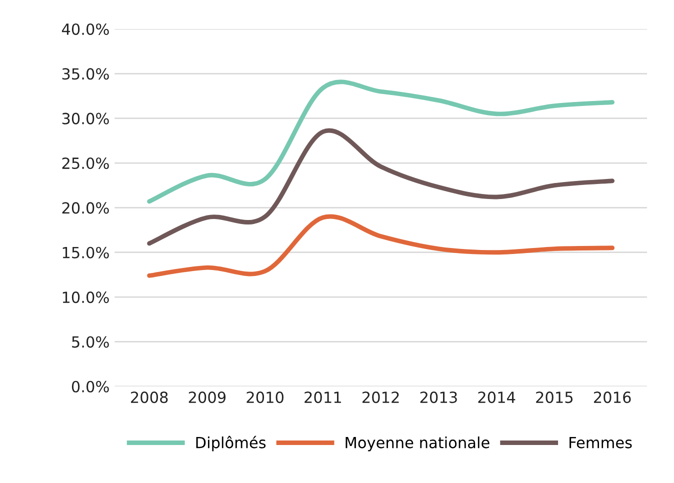 This screenshot has width=674, height=483. Describe the element at coordinates (322, 398) in the screenshot. I see `x-tick-label: 2011` at that location.